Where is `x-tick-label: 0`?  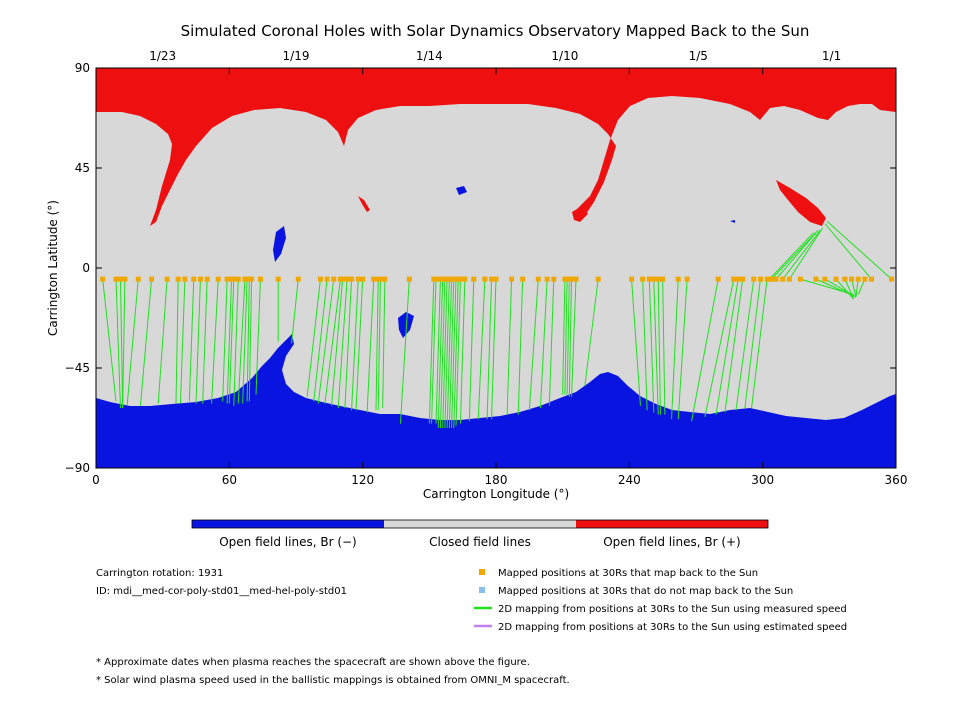
x-tick-label: 0 is located at coordinates (96, 480).